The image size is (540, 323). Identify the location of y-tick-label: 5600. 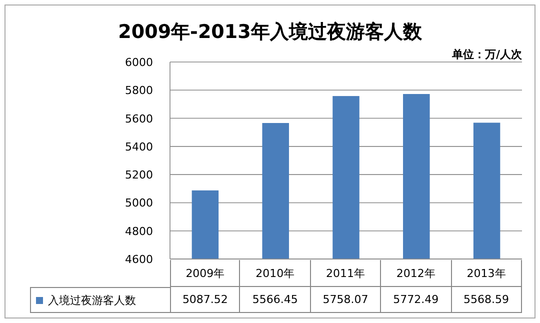
(139, 119).